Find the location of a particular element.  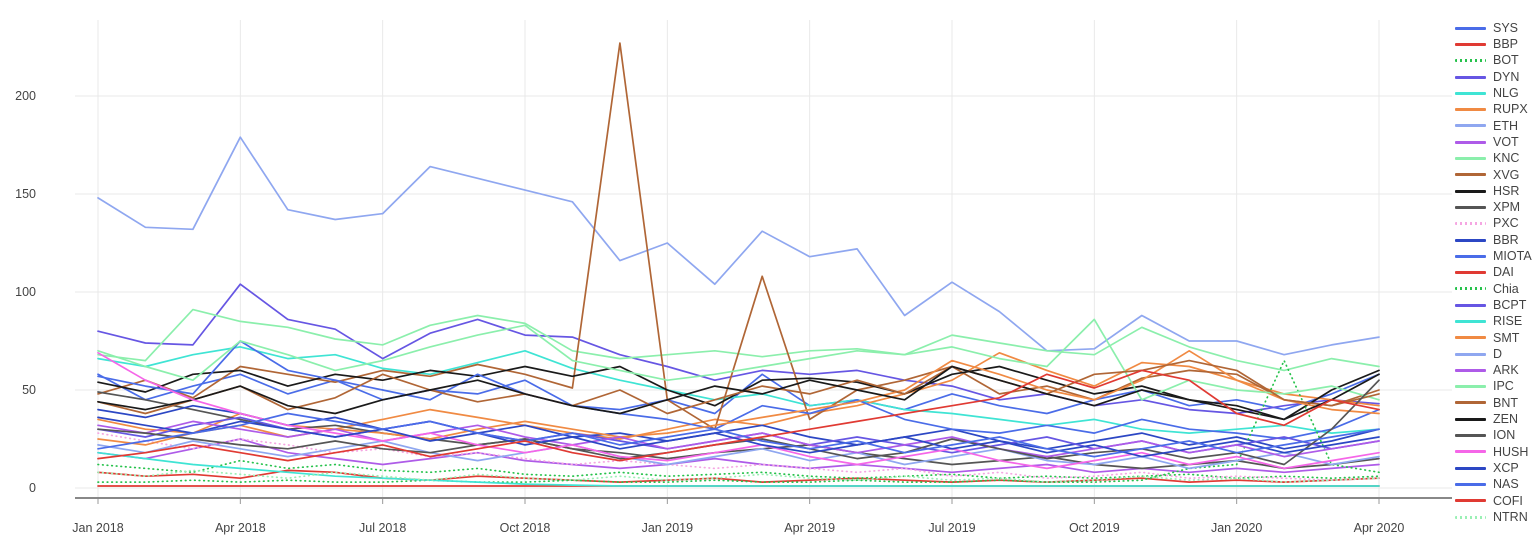

legend-item-BBP: BBP is located at coordinates (1495, 44).